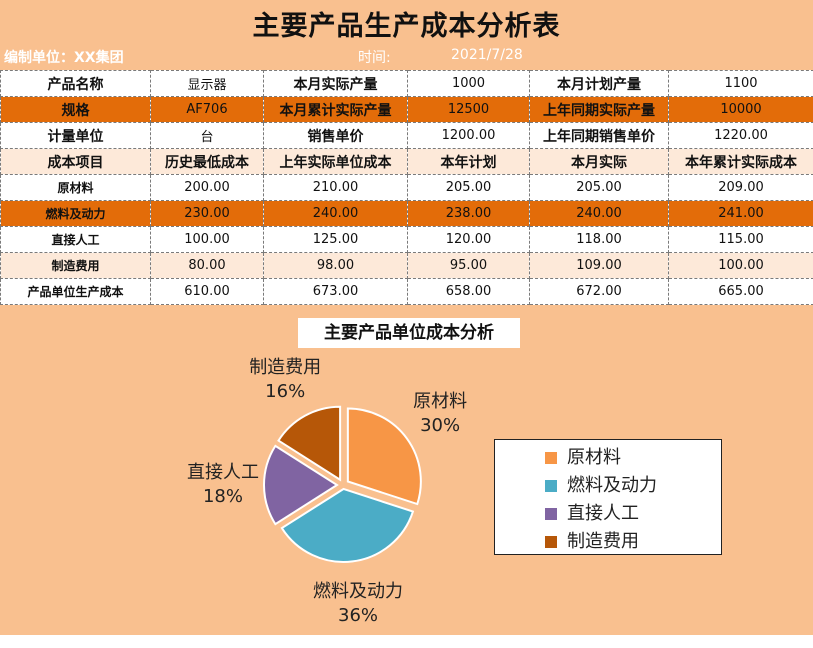 The width and height of the screenshot is (813, 648). What do you see at coordinates (409, 333) in the screenshot?
I see `chart-title: 主要产品单位成本分析` at bounding box center [409, 333].